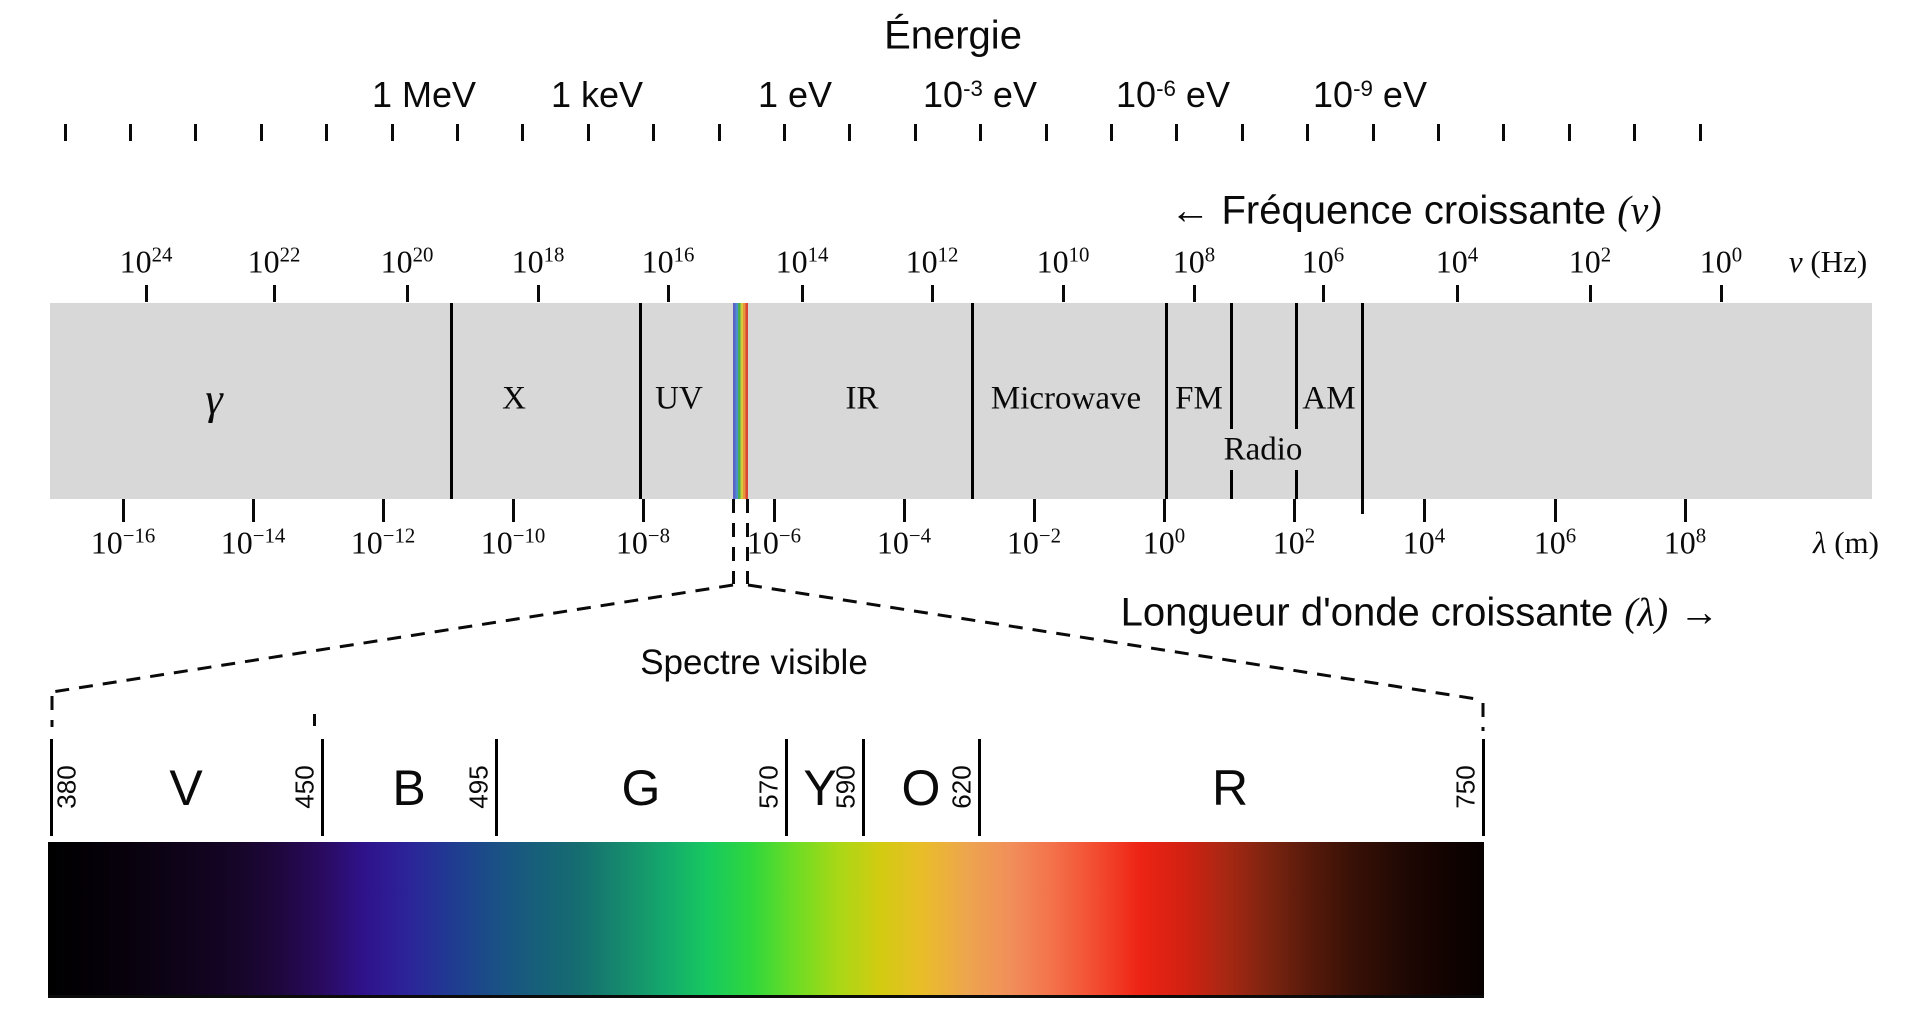  I want to click on wavelength-boundary-value: 495, so click(478, 787).